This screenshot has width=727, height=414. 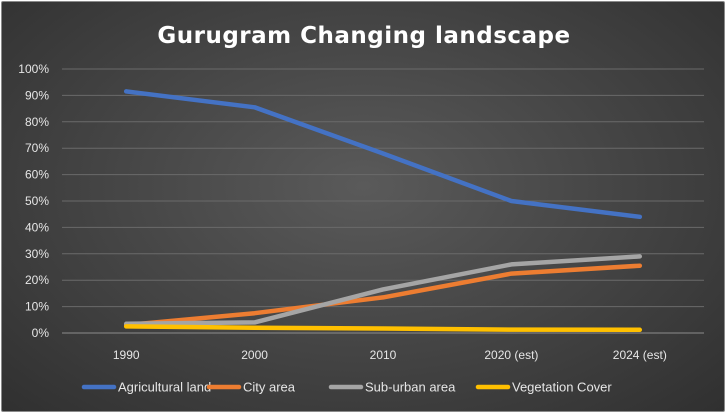 What do you see at coordinates (383, 328) in the screenshot?
I see `series-line-vegetation-cover` at bounding box center [383, 328].